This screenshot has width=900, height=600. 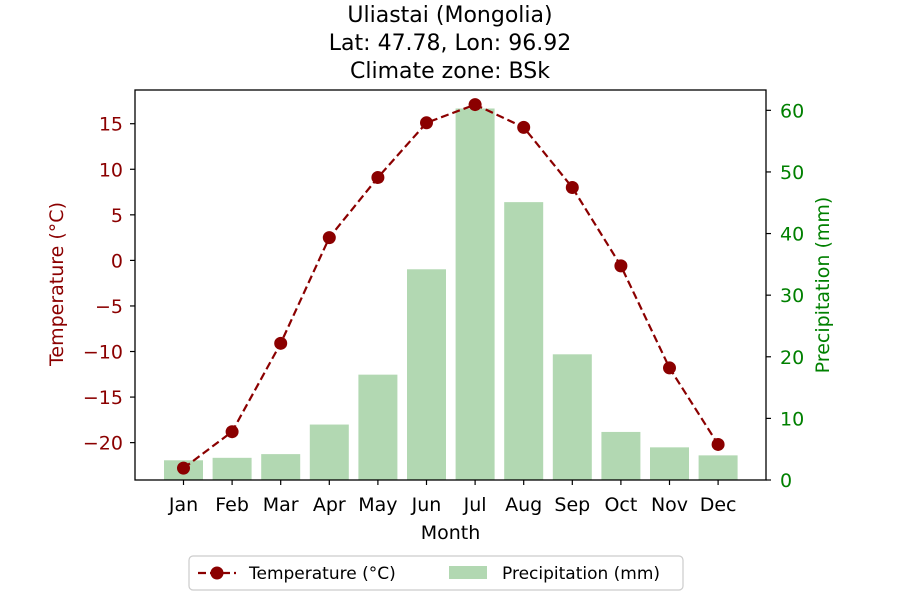 I want to click on left-tick-label: 5, so click(x=117, y=216).